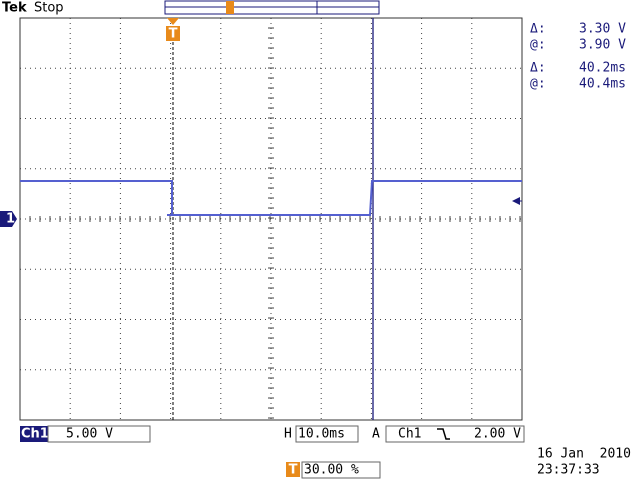  Describe the element at coordinates (49, 8) in the screenshot. I see `status: Stop` at that location.